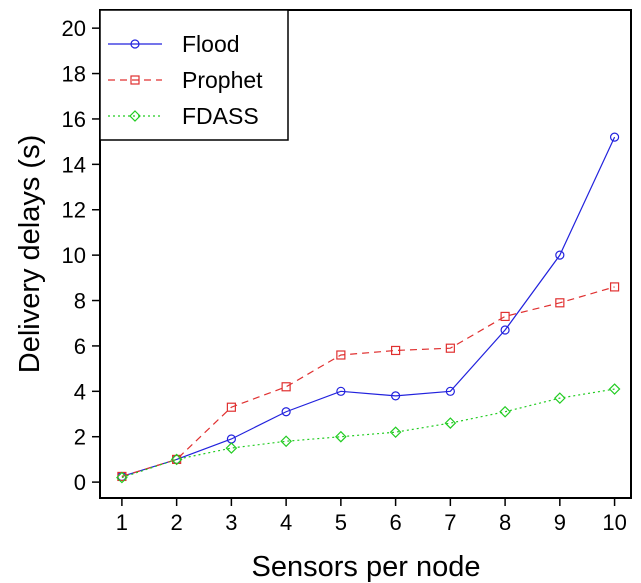 The height and width of the screenshot is (583, 641). What do you see at coordinates (614, 522) in the screenshot?
I see `x-tick-label: 10` at bounding box center [614, 522].